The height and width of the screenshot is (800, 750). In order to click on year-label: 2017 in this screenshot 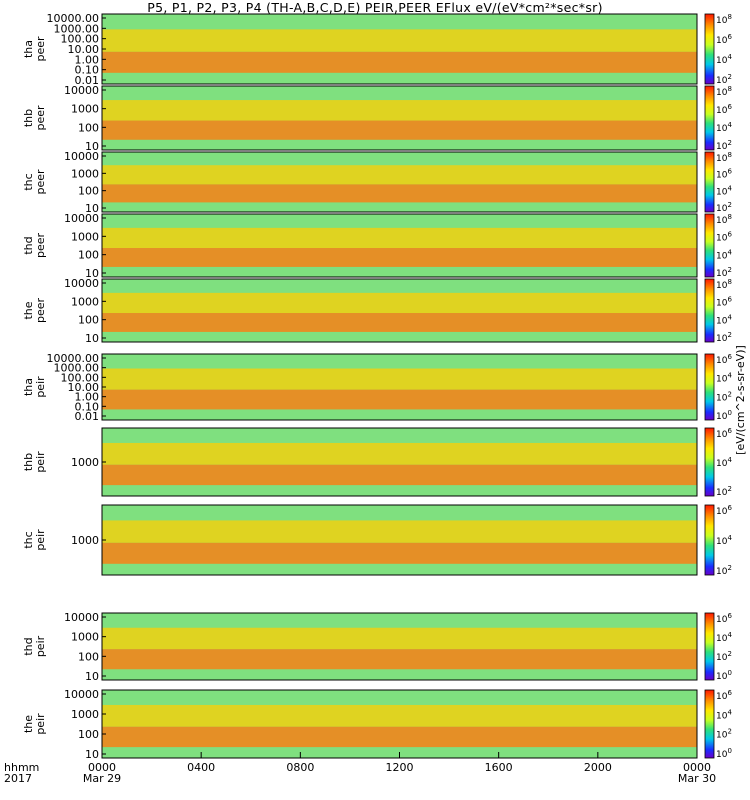, I will do `click(18, 778)`.